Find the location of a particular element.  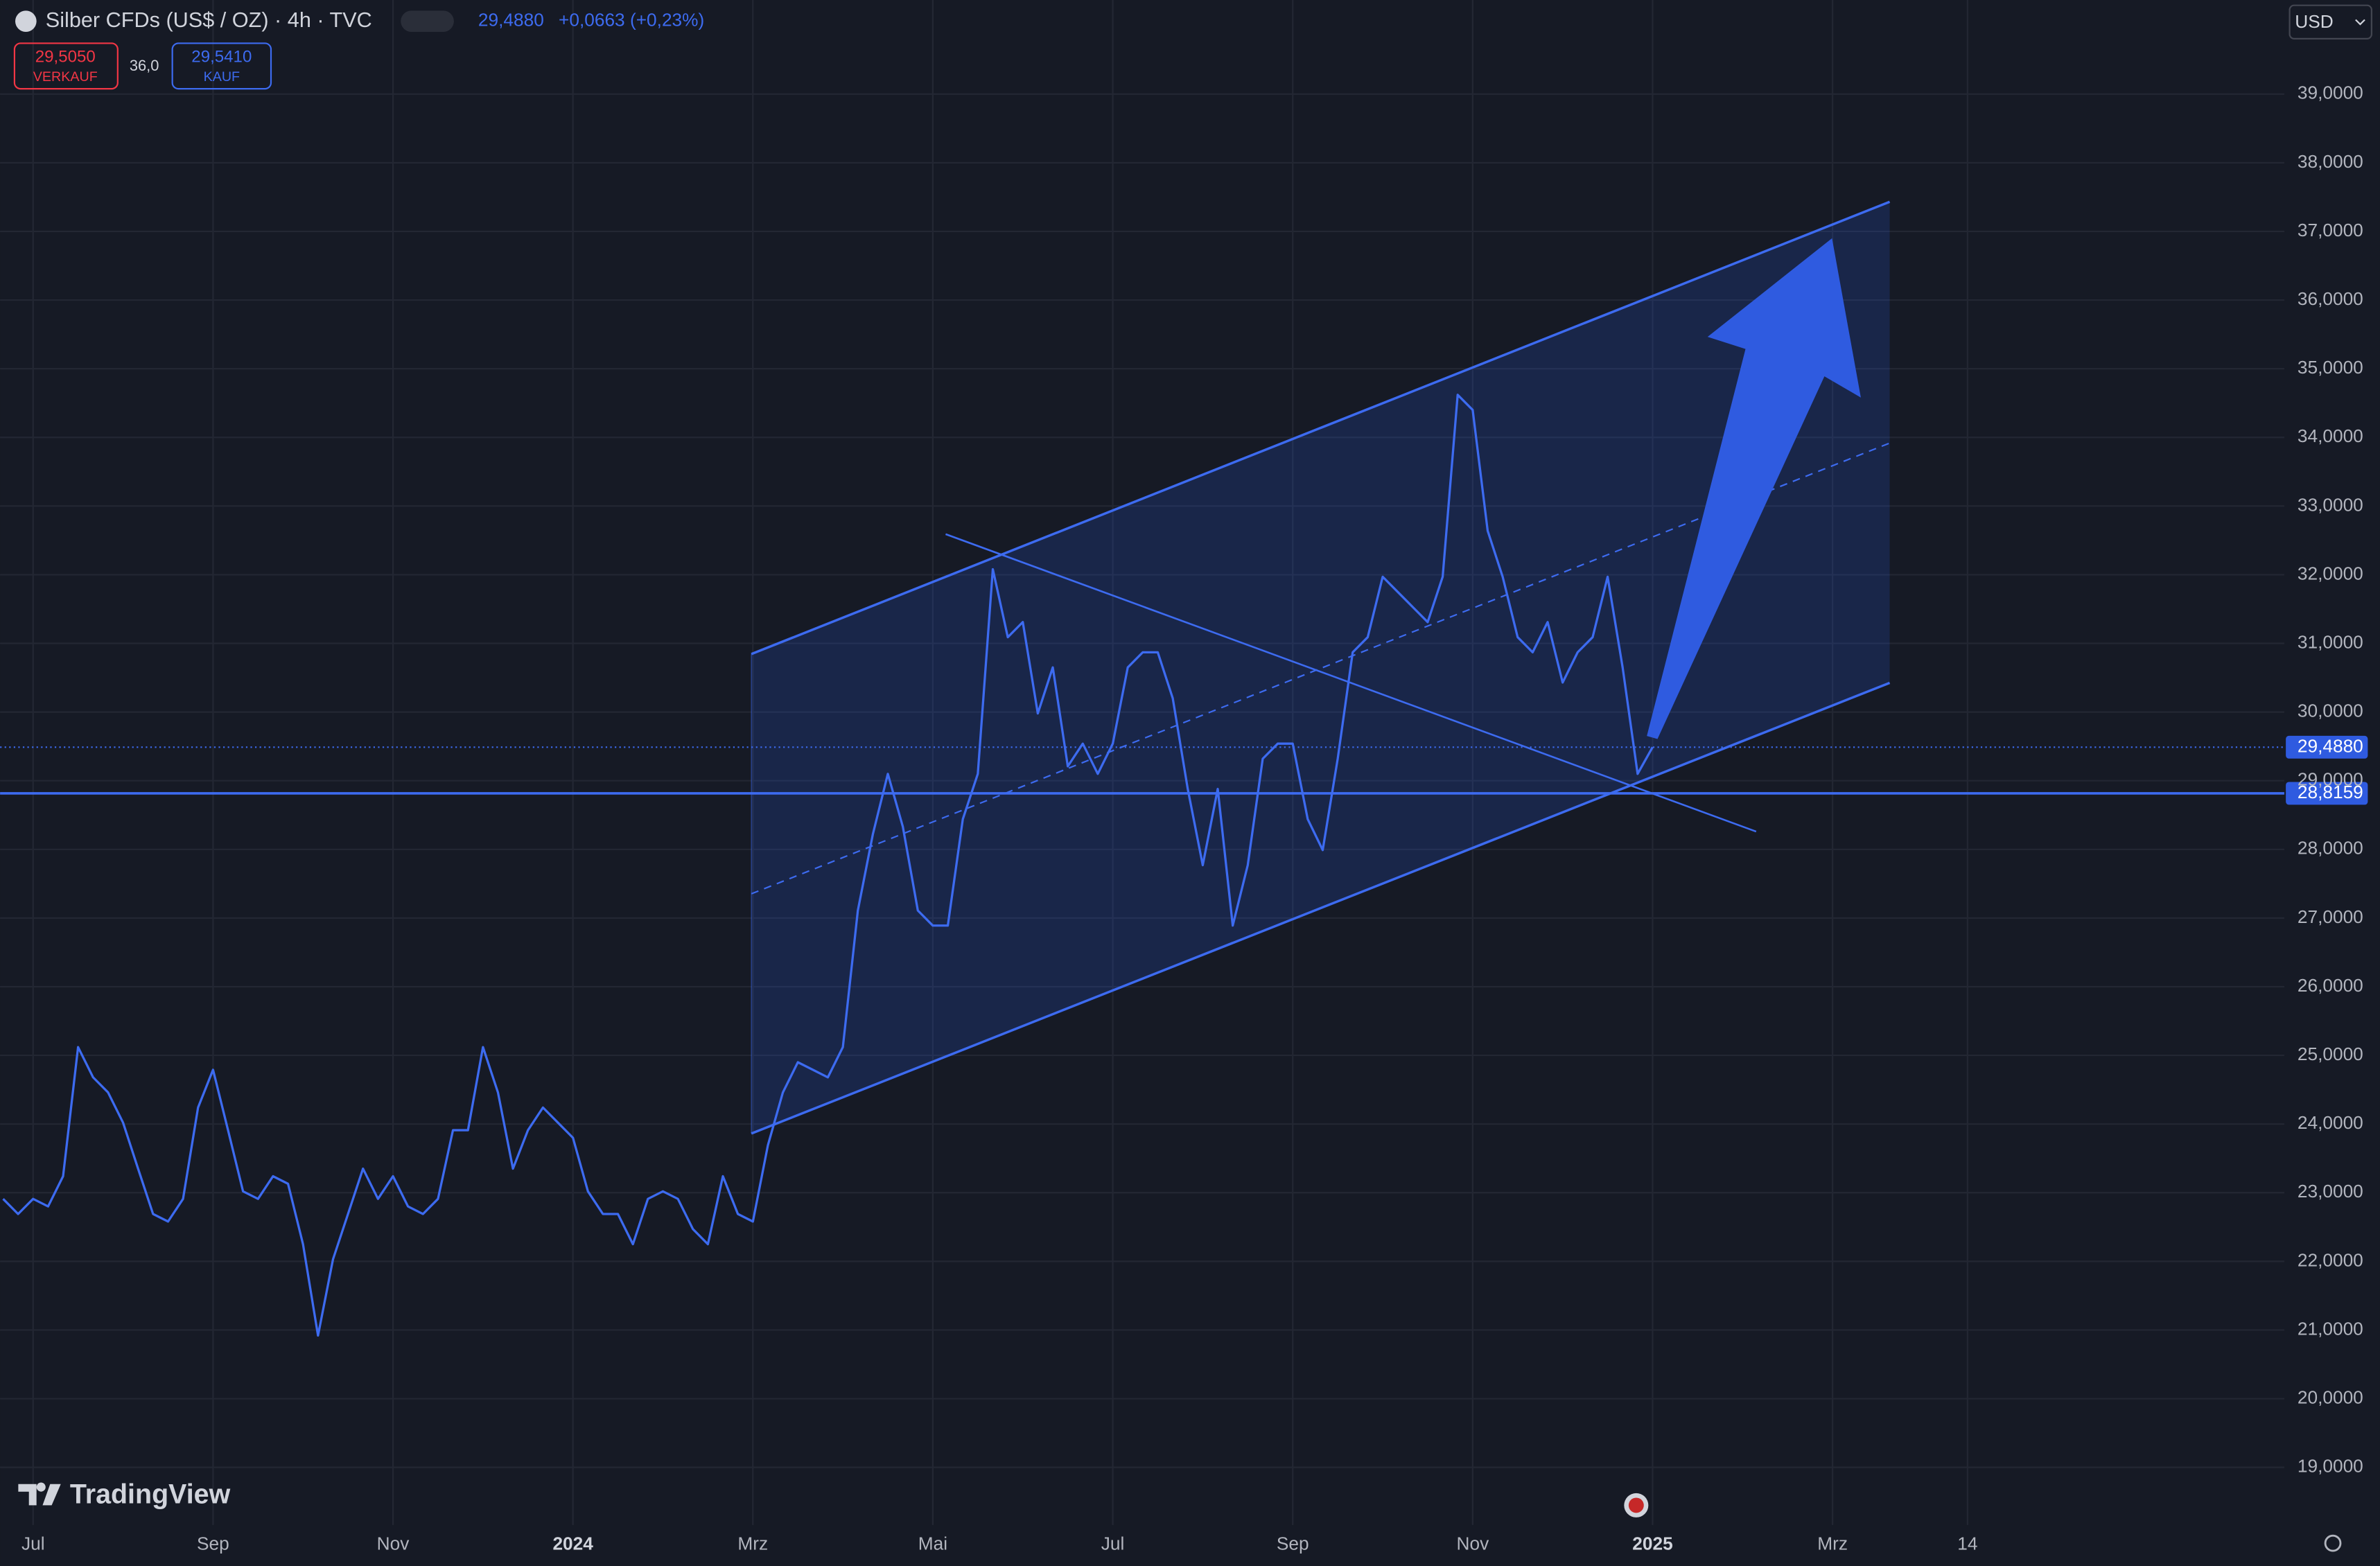

y-tick-label: 32,0000 is located at coordinates (2330, 573).